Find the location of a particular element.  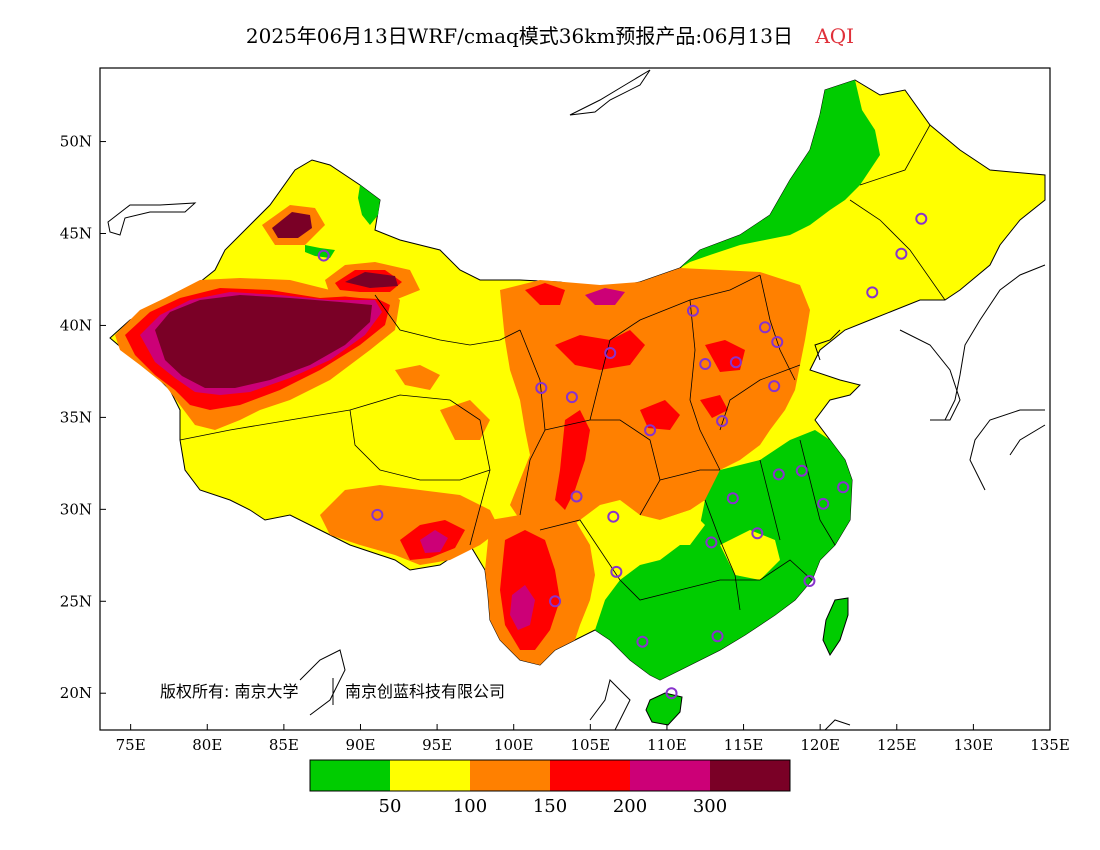

legend-label-150: 150 is located at coordinates (550, 806).